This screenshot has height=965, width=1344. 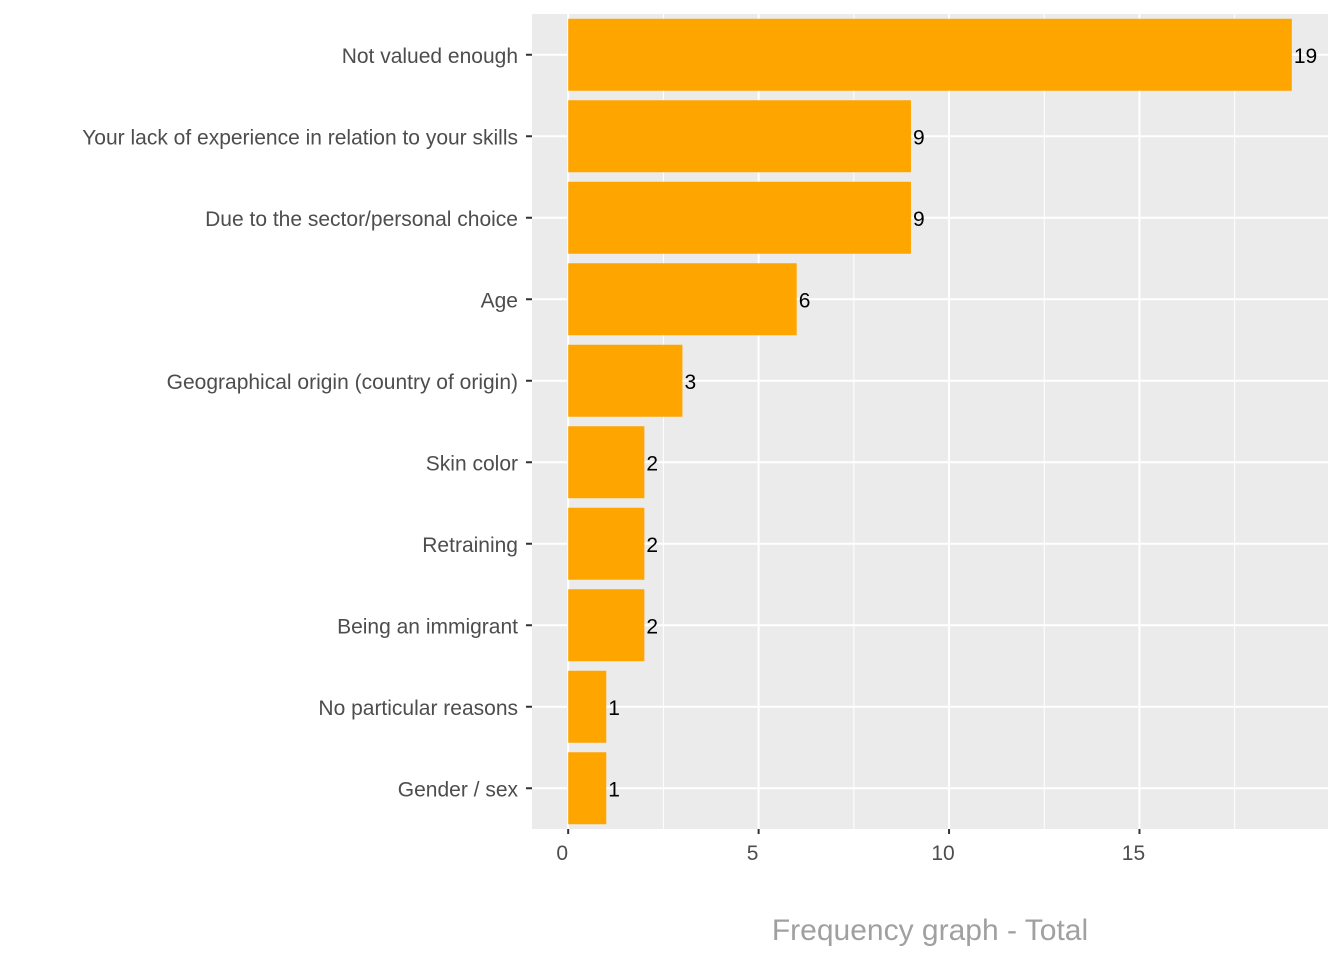 What do you see at coordinates (1133, 853) in the screenshot?
I see `x-tick-label: 15` at bounding box center [1133, 853].